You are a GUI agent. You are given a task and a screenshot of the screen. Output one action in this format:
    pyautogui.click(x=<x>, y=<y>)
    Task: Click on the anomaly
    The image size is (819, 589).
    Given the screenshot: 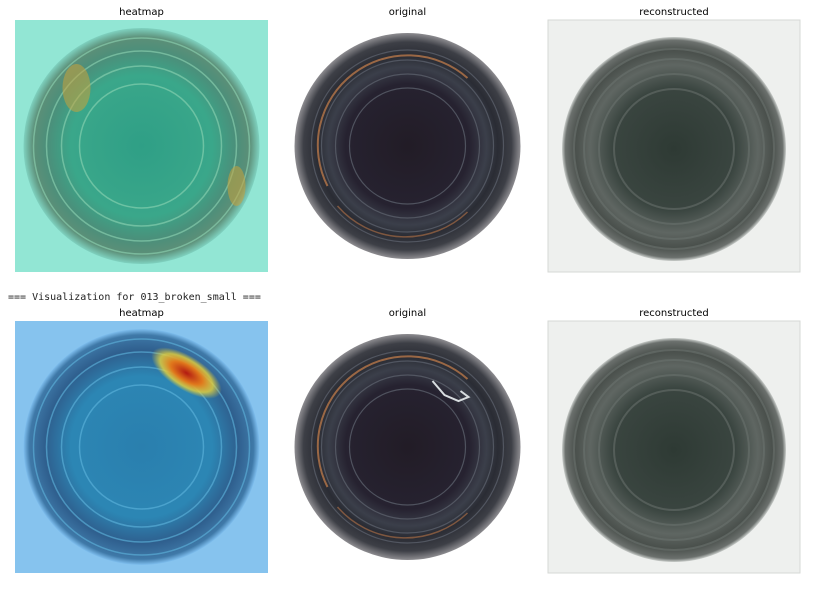 What is the action you would take?
    pyautogui.click(x=186, y=373)
    